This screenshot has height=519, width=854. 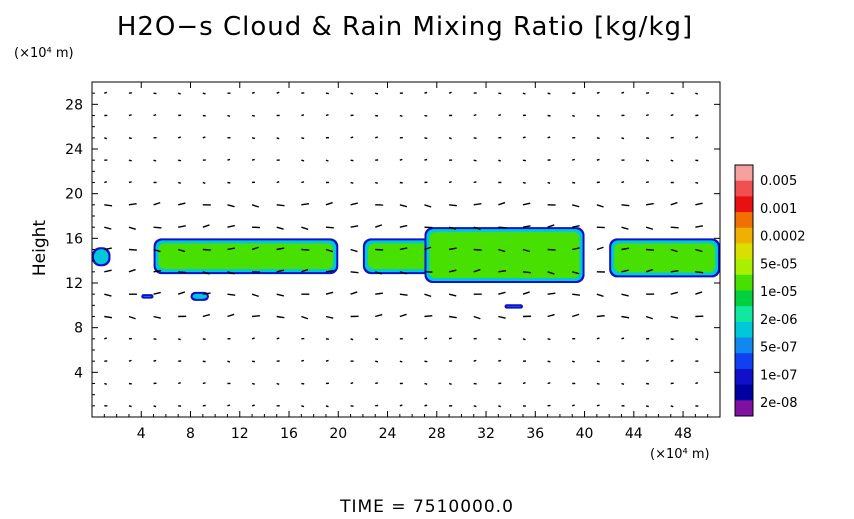 What do you see at coordinates (388, 434) in the screenshot?
I see `x-tick-label: 24` at bounding box center [388, 434].